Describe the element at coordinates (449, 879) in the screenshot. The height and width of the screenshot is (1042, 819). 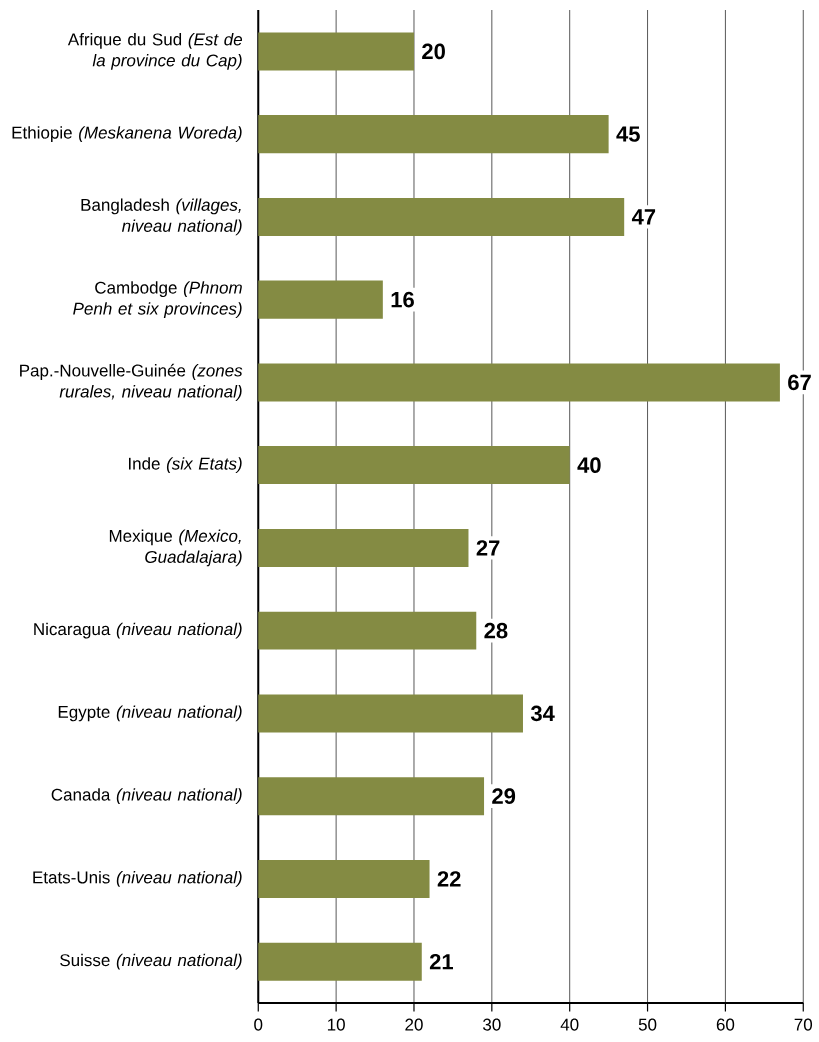
I see `data-label: 22` at that location.